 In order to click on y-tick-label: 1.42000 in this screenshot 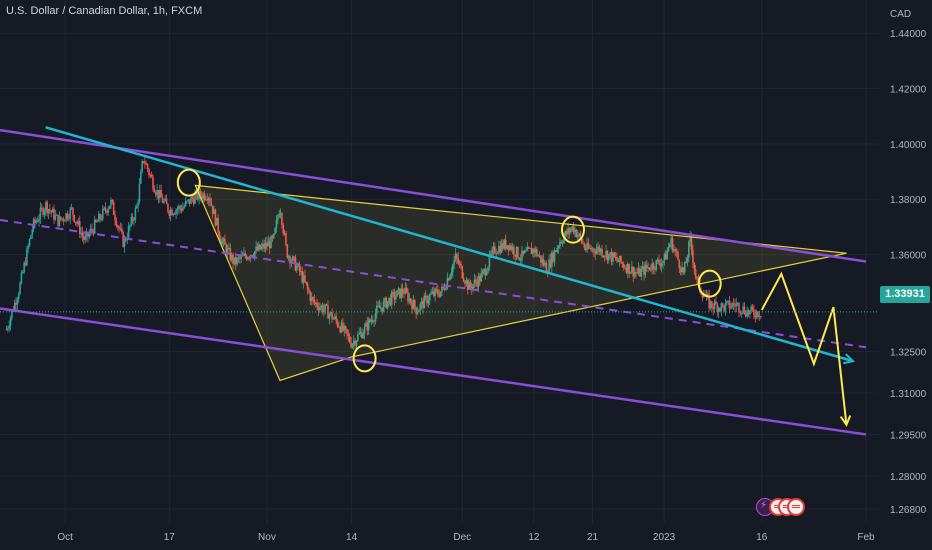, I will do `click(908, 90)`.